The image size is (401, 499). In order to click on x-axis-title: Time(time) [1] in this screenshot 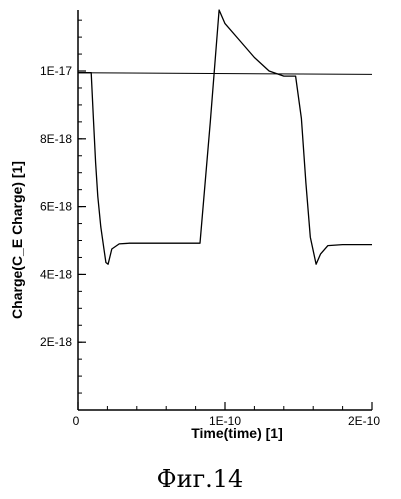, I will do `click(237, 433)`.